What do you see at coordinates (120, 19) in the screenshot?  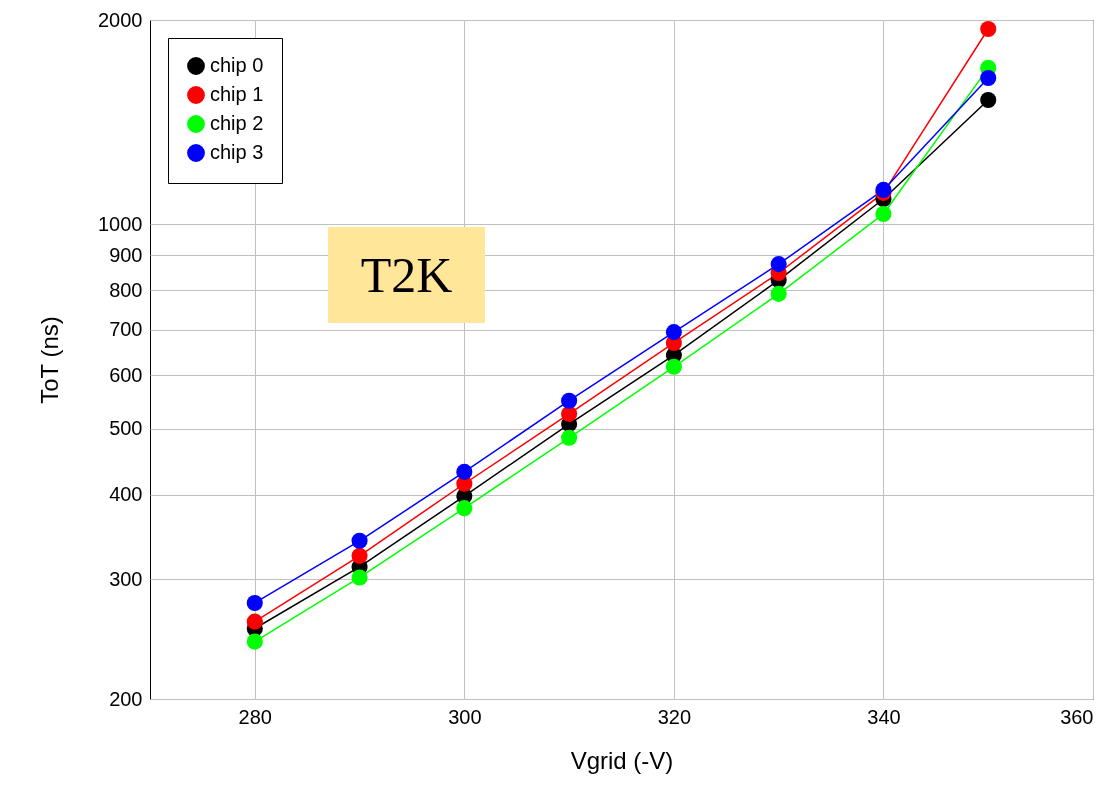 I see `y-tick-label: 2000` at bounding box center [120, 19].